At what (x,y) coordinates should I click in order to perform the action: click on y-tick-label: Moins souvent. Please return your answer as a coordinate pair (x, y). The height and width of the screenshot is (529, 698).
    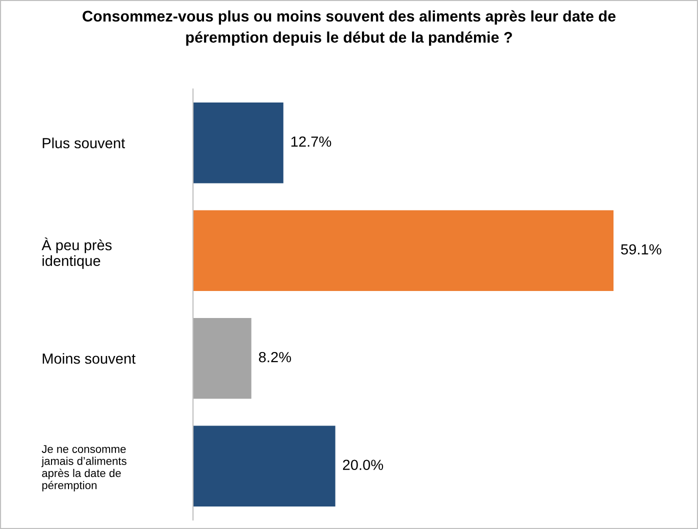
    Looking at the image, I should click on (89, 358).